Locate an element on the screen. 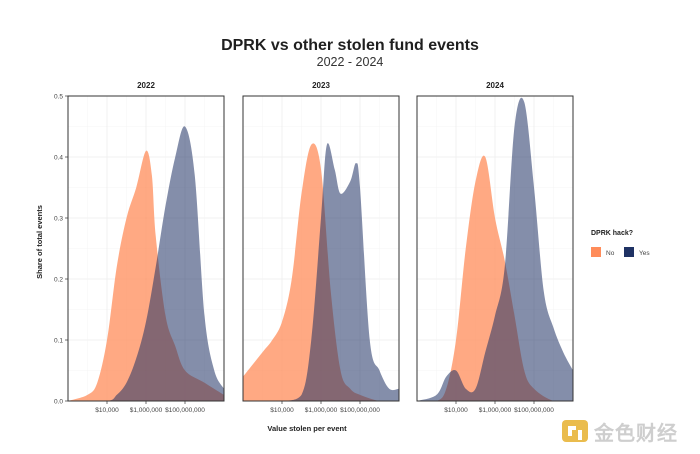 The width and height of the screenshot is (700, 454). density-area-yes-2024 is located at coordinates (495, 249).